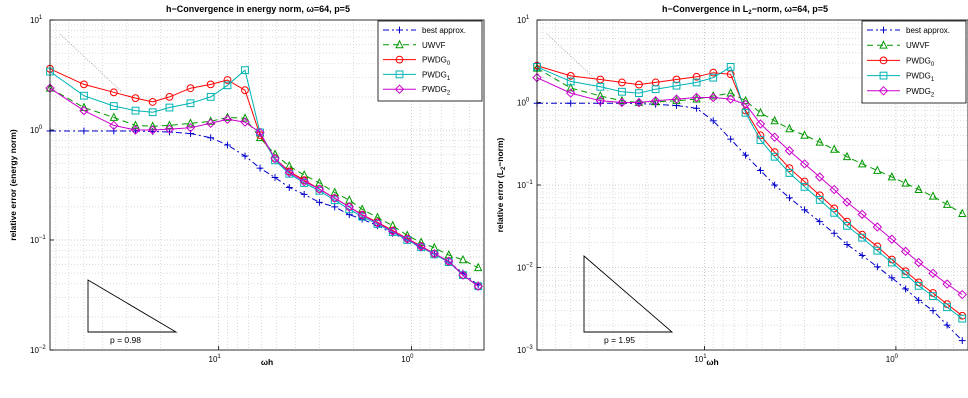 This screenshot has height=398, width=968. Describe the element at coordinates (405, 359) in the screenshot. I see `x-tick-base: 10` at that location.